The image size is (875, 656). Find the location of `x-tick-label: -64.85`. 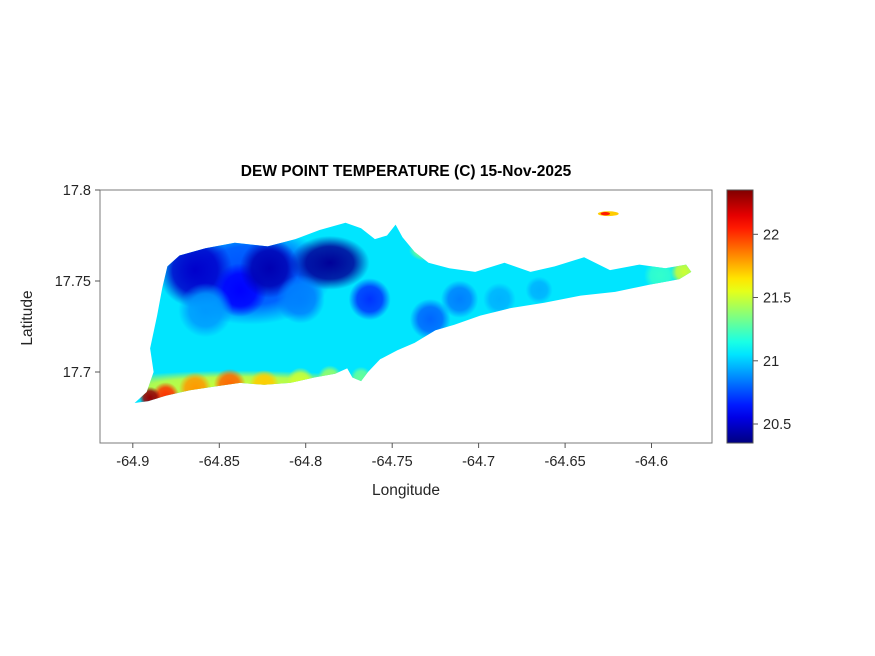

x-tick-label: -64.85 is located at coordinates (219, 462).